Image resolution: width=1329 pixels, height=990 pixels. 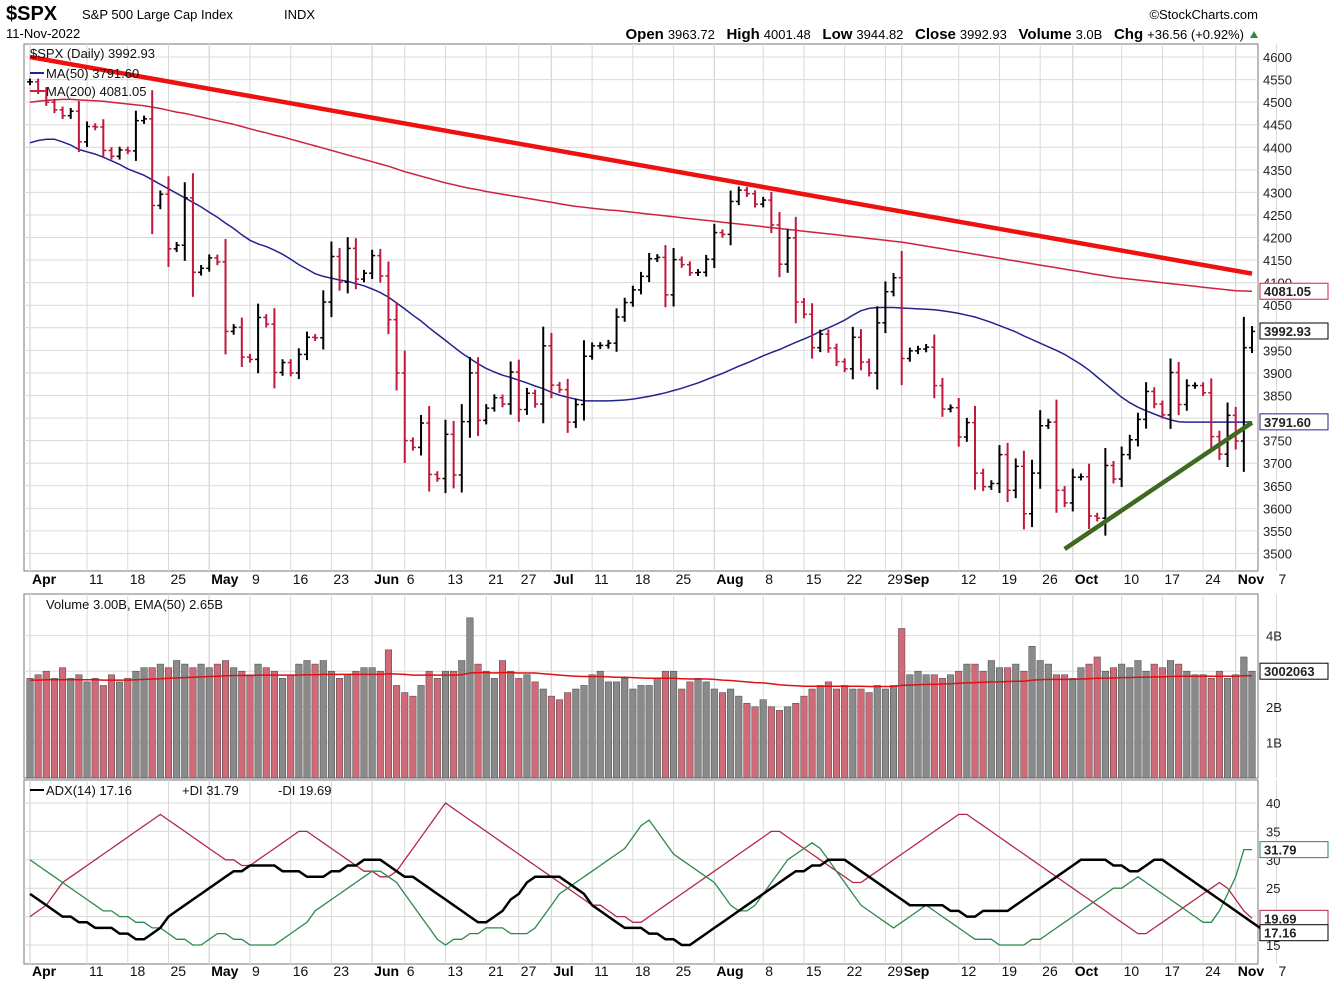 I want to click on last-price-tag-text: 3992.93, so click(x=1287, y=331).